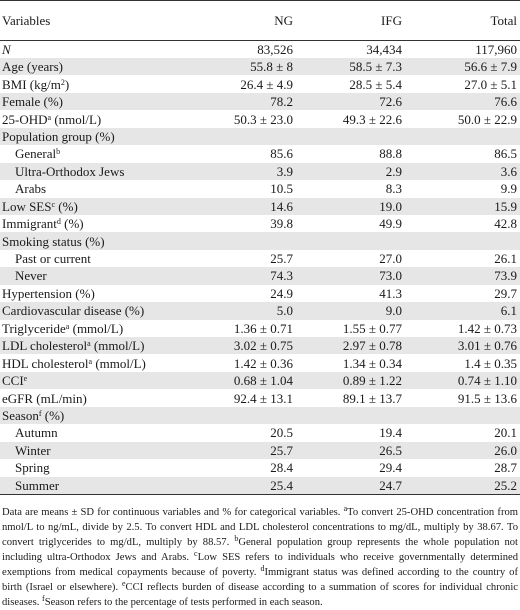  I want to click on cell-ifg: 73.0, so click(364, 275).